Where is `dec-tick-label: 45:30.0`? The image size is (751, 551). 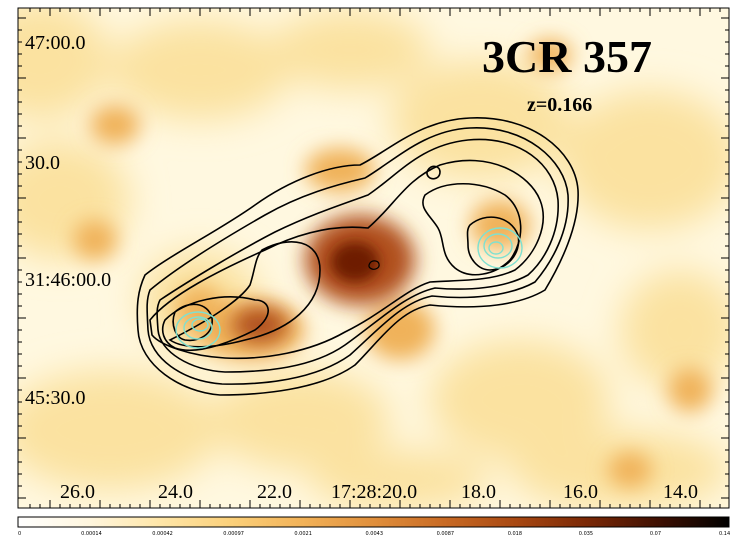
dec-tick-label: 45:30.0 is located at coordinates (55, 398).